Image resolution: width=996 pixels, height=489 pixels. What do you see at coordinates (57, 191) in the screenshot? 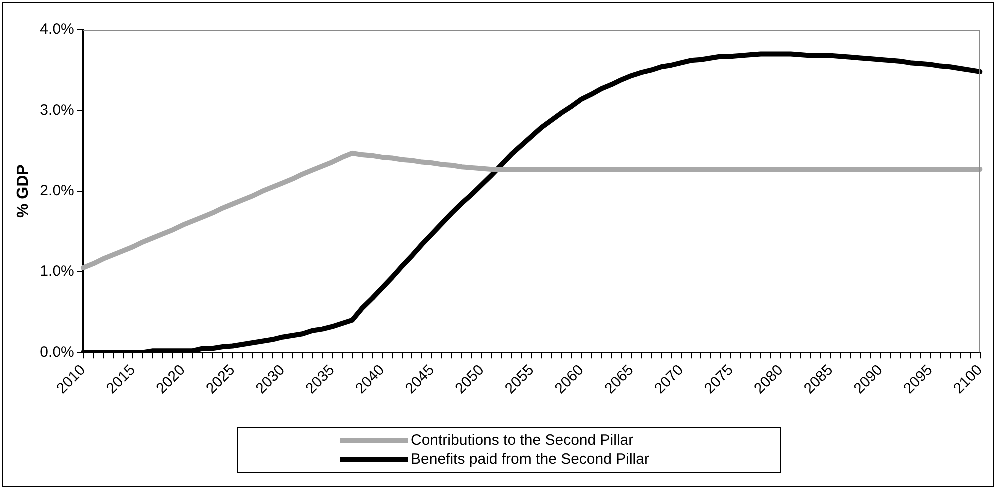
I see `y-tick-label: 2.0%` at bounding box center [57, 191].